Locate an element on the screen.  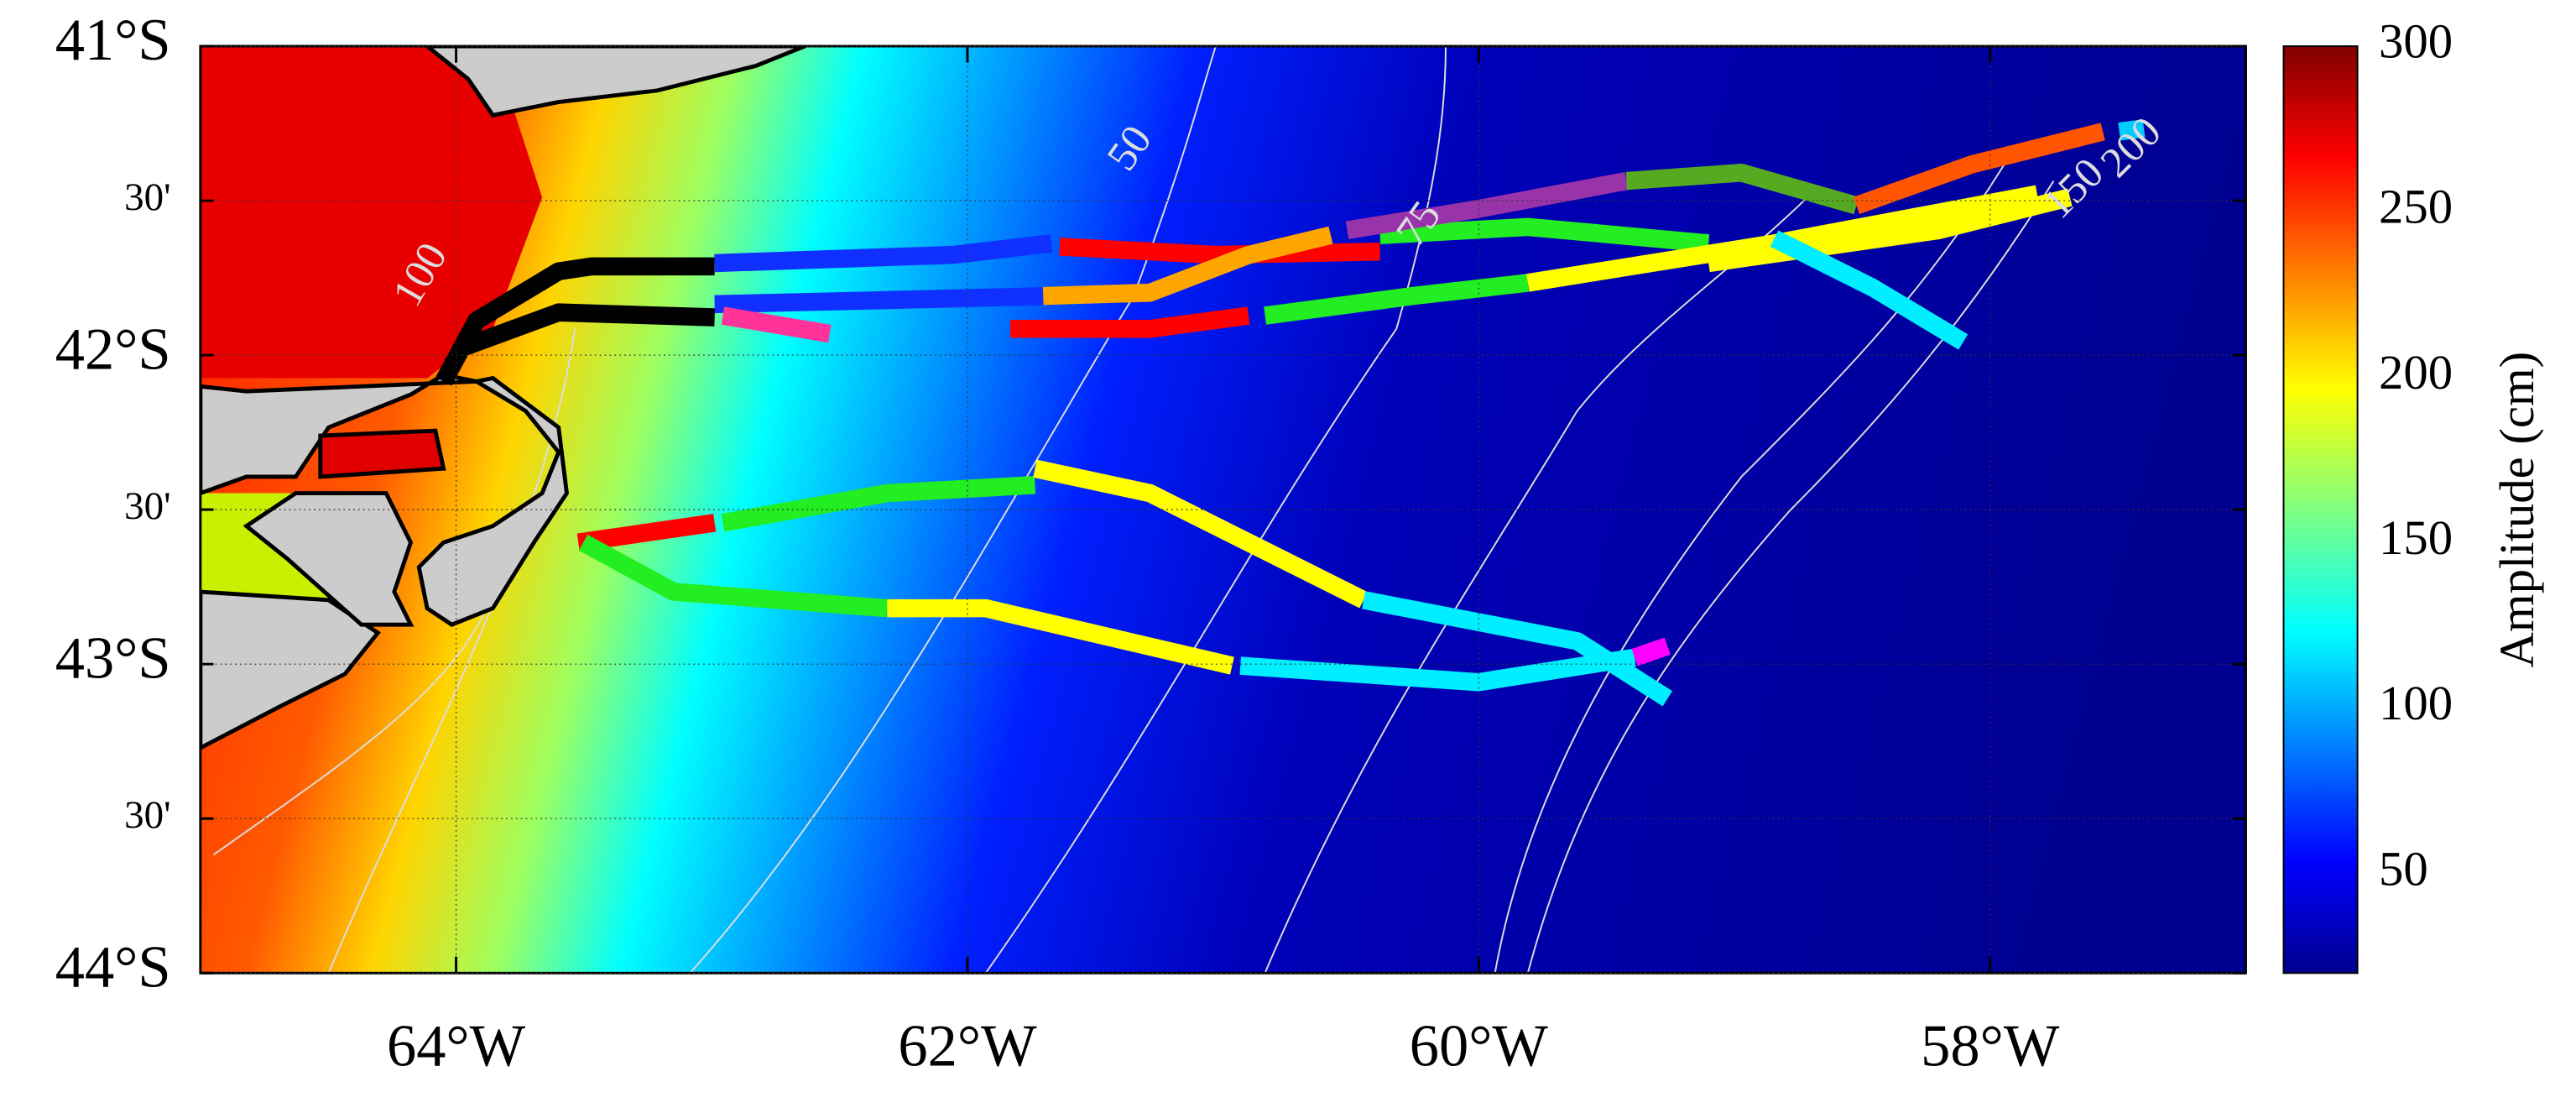
colorbar-tick-label: 250 is located at coordinates (2416, 207).